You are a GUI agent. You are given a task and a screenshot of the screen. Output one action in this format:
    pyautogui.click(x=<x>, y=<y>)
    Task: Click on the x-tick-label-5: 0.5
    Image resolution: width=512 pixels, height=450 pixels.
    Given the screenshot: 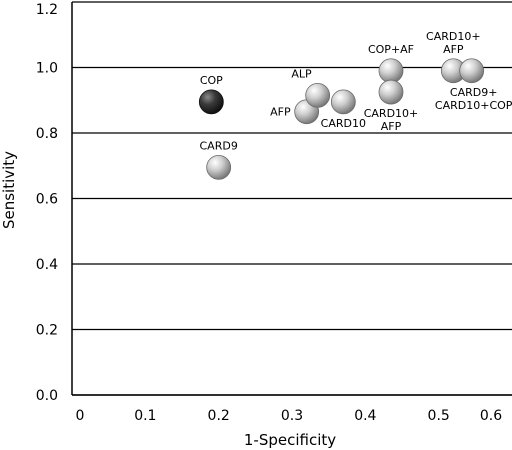 What is the action you would take?
    pyautogui.click(x=439, y=416)
    